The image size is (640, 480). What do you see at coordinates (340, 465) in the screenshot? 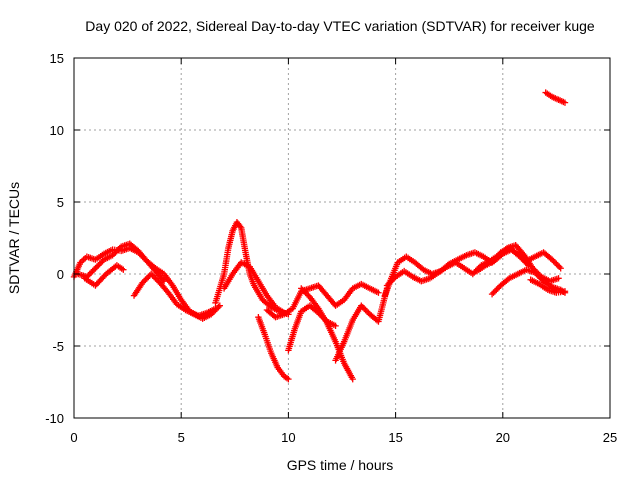
I see `x-axis-label: GPS time / hours` at bounding box center [340, 465].